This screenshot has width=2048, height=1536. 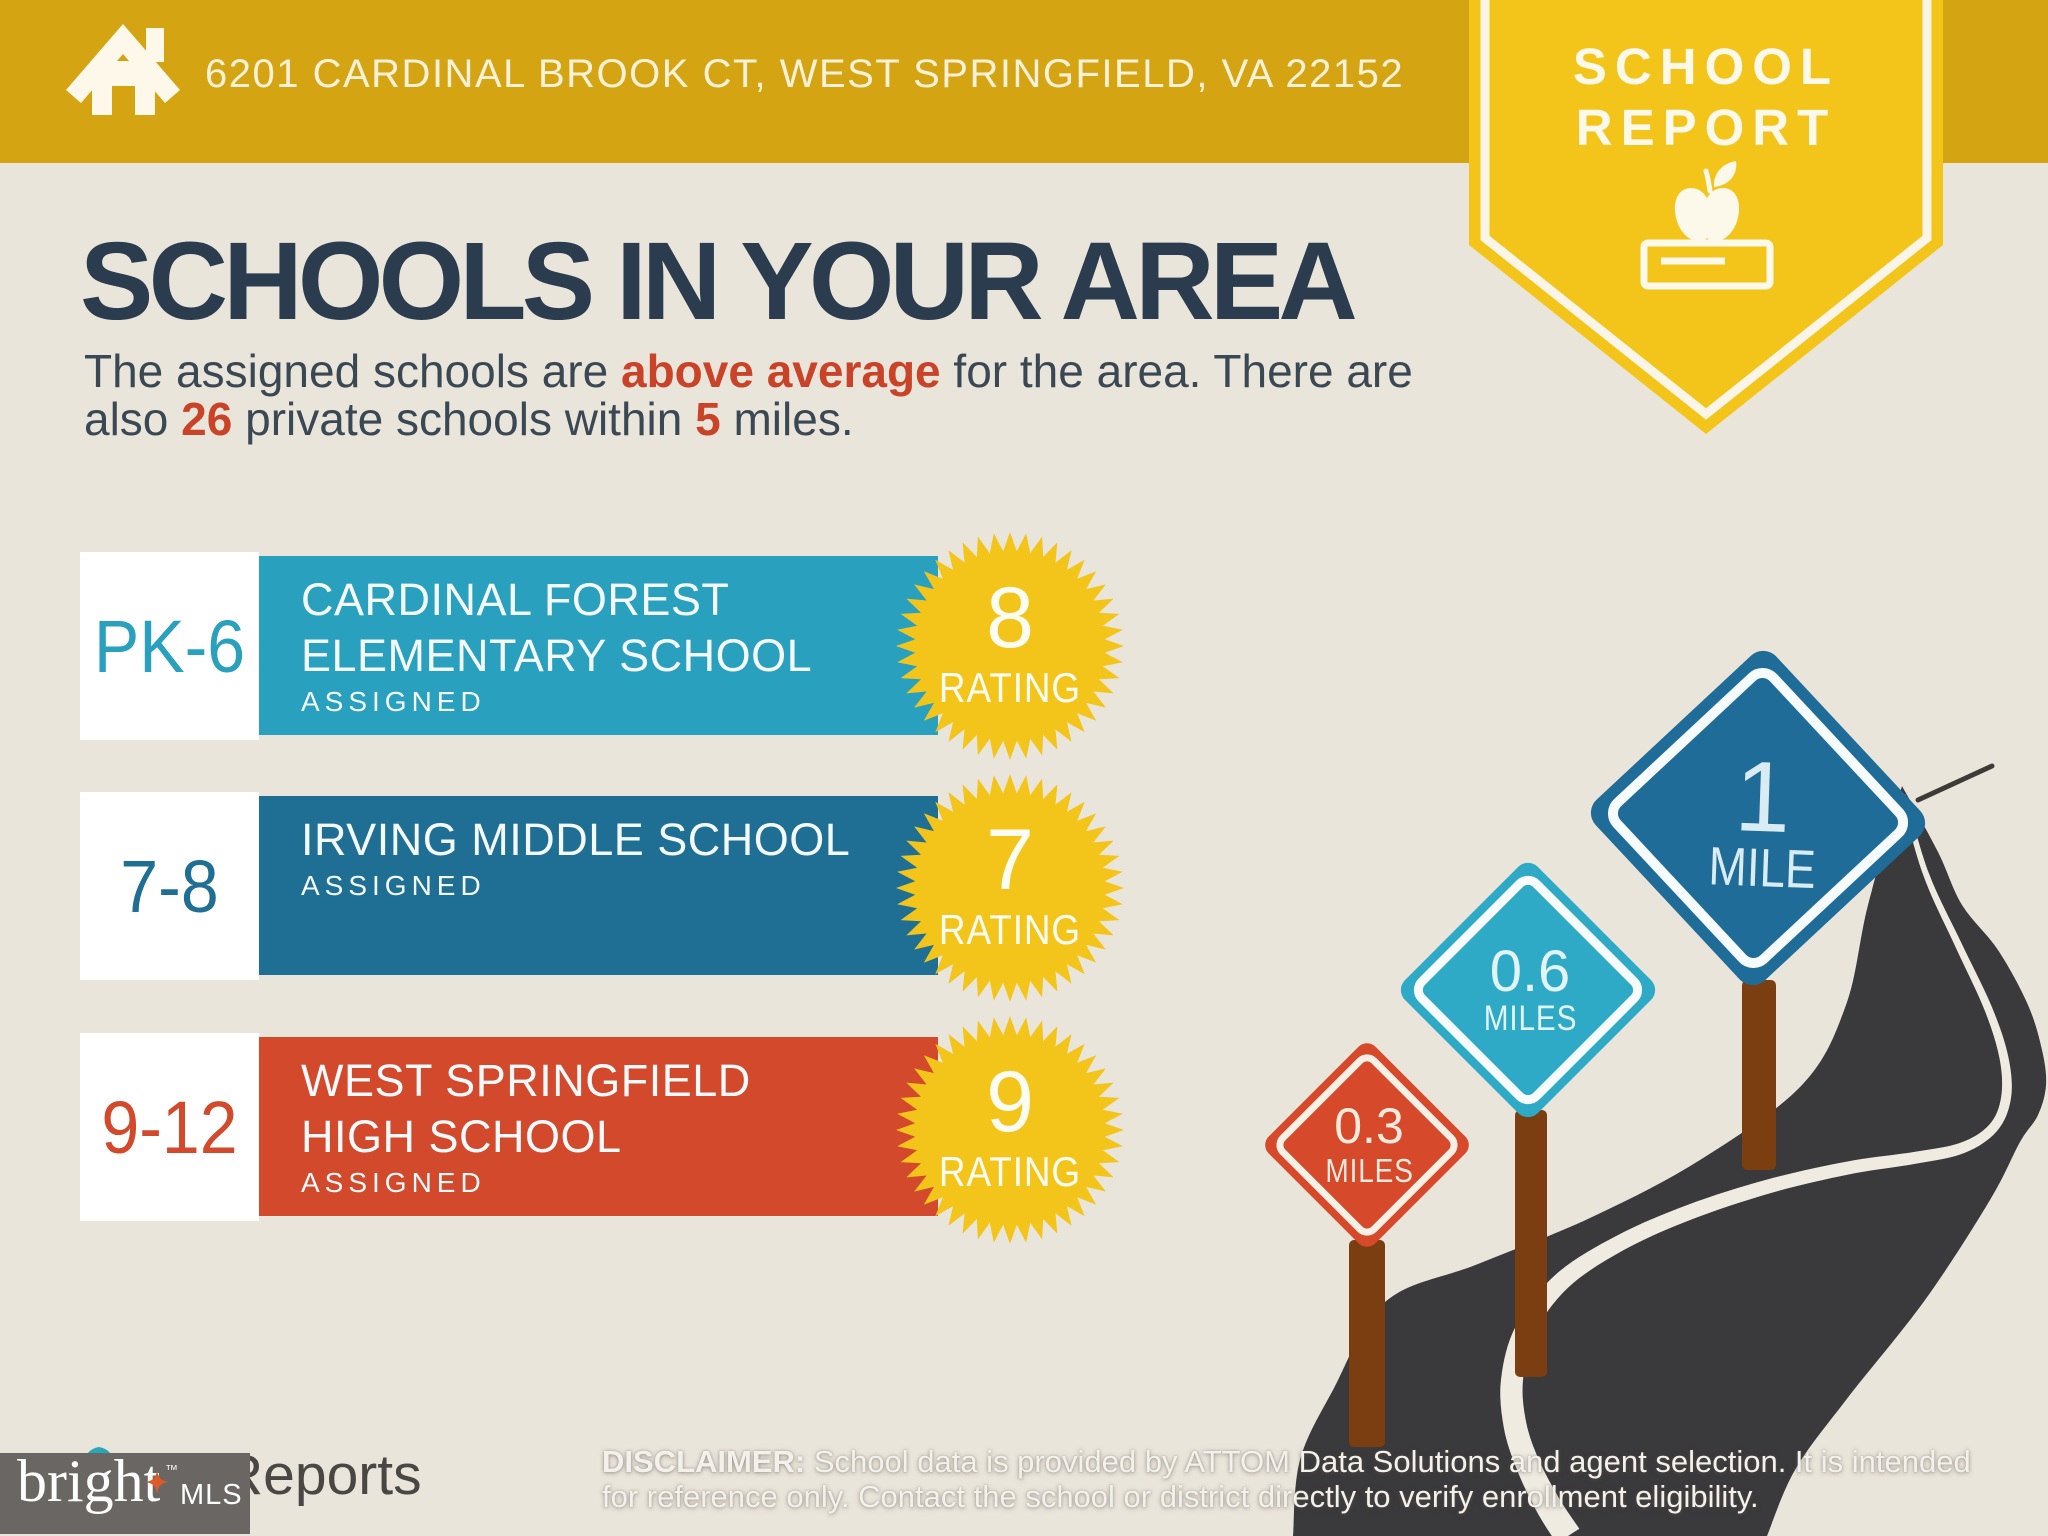 What do you see at coordinates (1369, 1126) in the screenshot?
I see `svg-text: 0.3` at bounding box center [1369, 1126].